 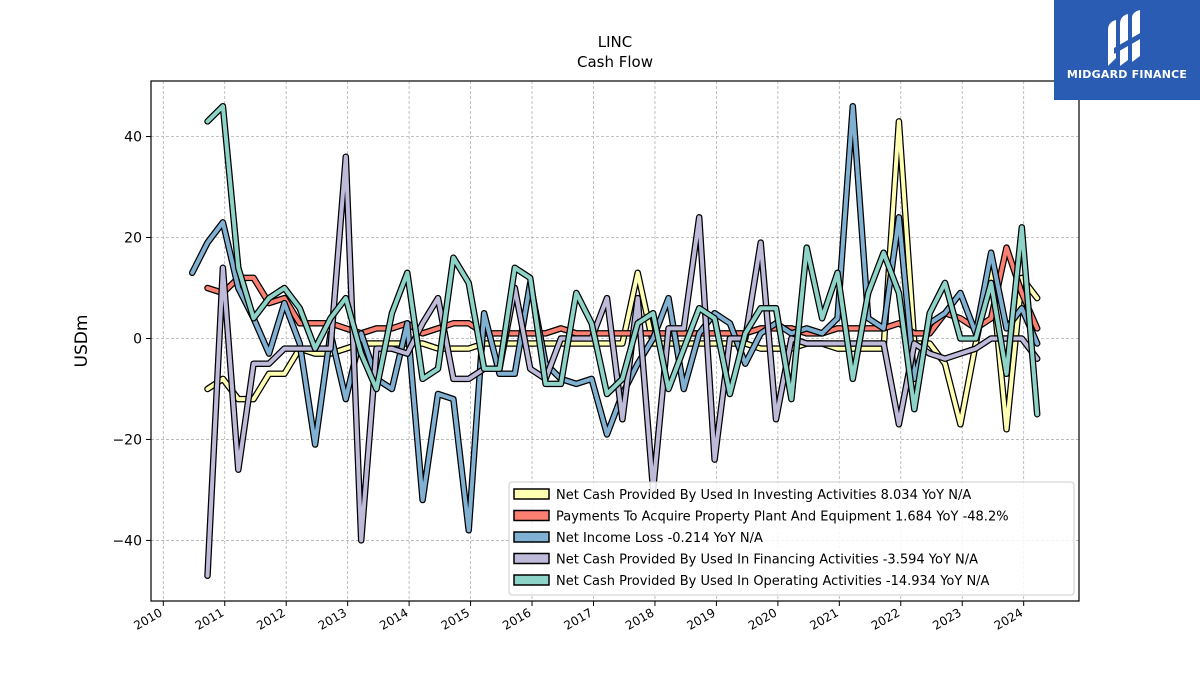 I want to click on x-tick-label: 2022, so click(x=885, y=618).